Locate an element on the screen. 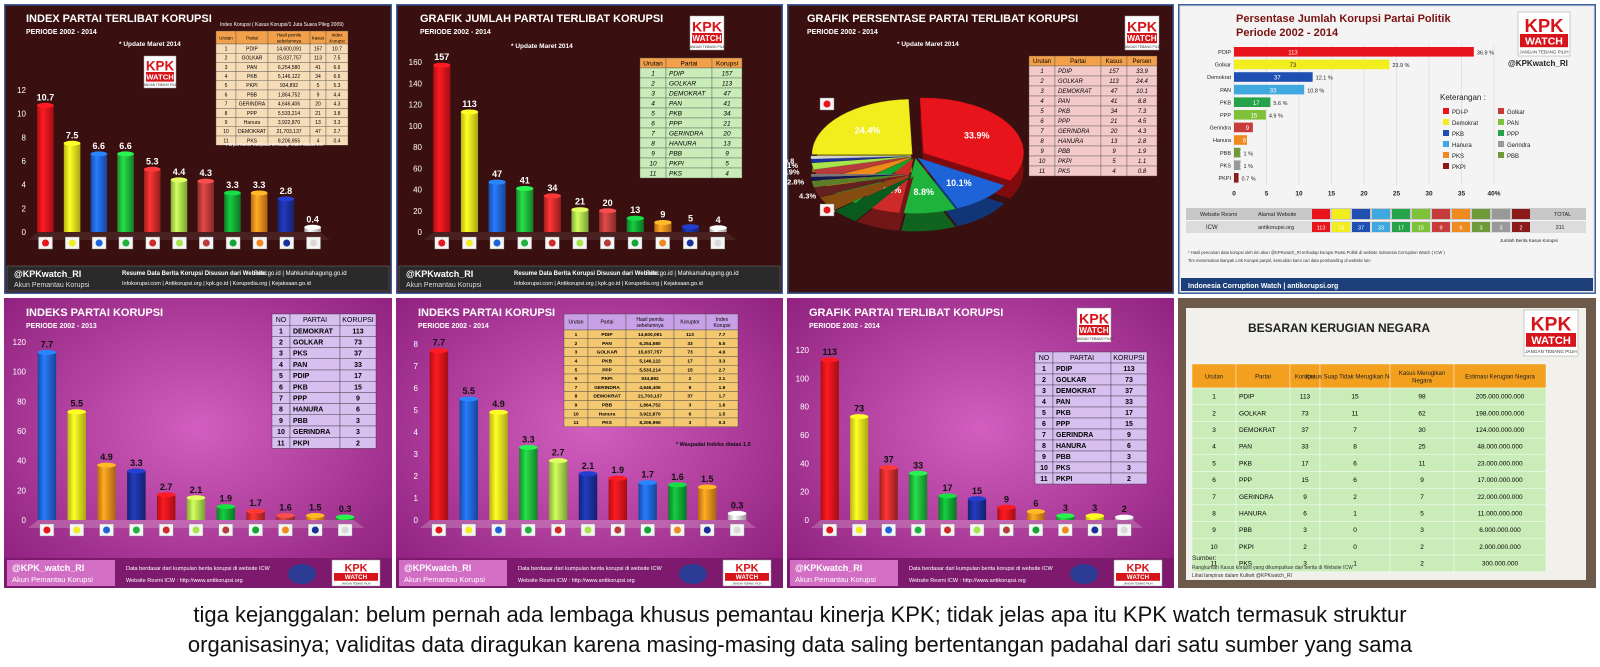  x-tick-label: 40% is located at coordinates (1493, 194).